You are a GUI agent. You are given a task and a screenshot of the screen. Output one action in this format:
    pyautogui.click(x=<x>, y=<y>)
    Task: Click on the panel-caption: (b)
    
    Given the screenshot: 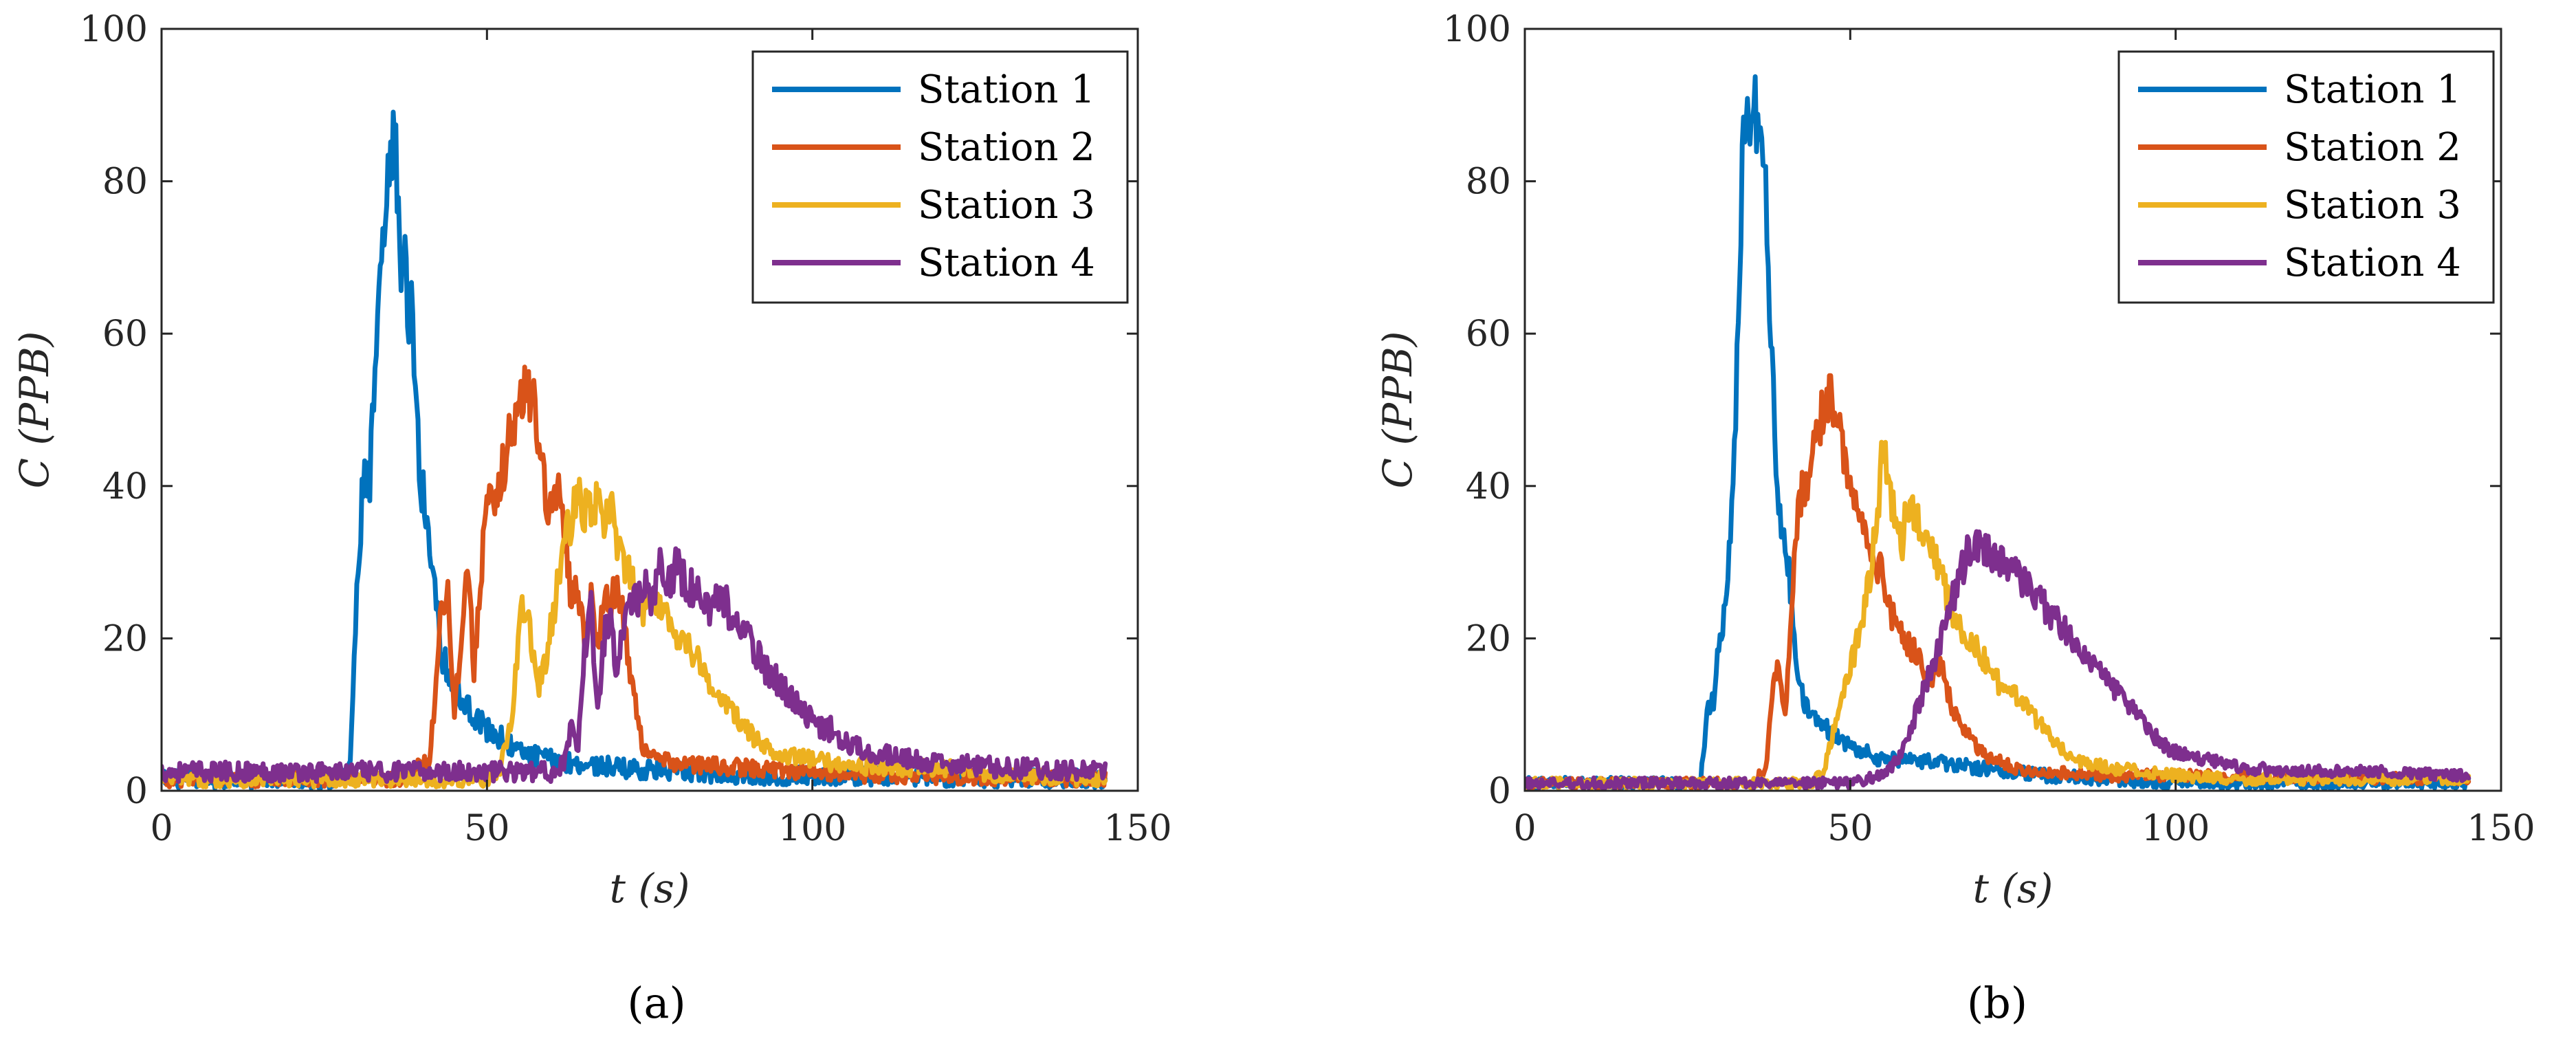 What is the action you would take?
    pyautogui.click(x=1997, y=1003)
    